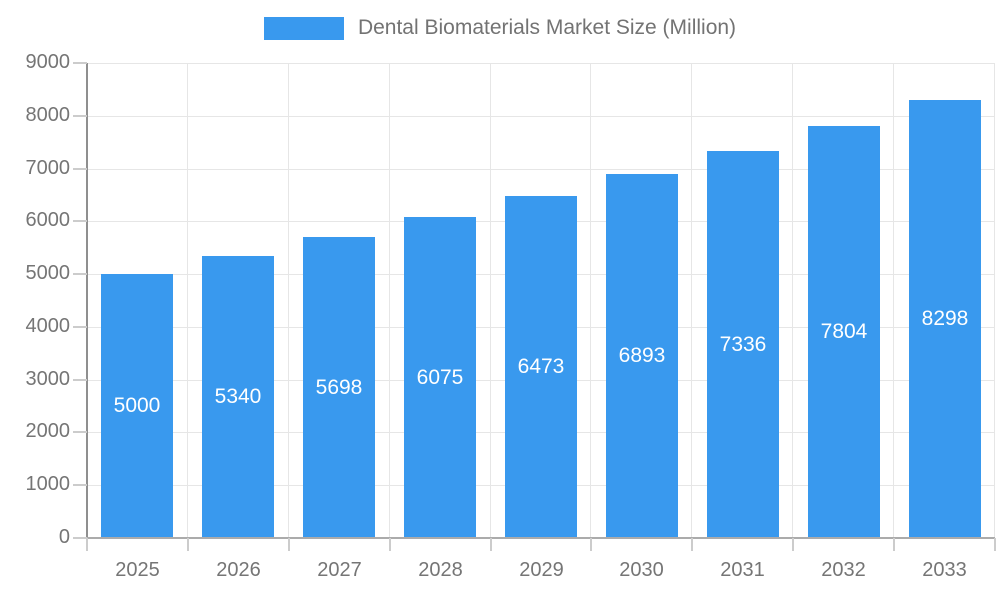  Describe the element at coordinates (303, 28) in the screenshot. I see `legend-swatch` at that location.